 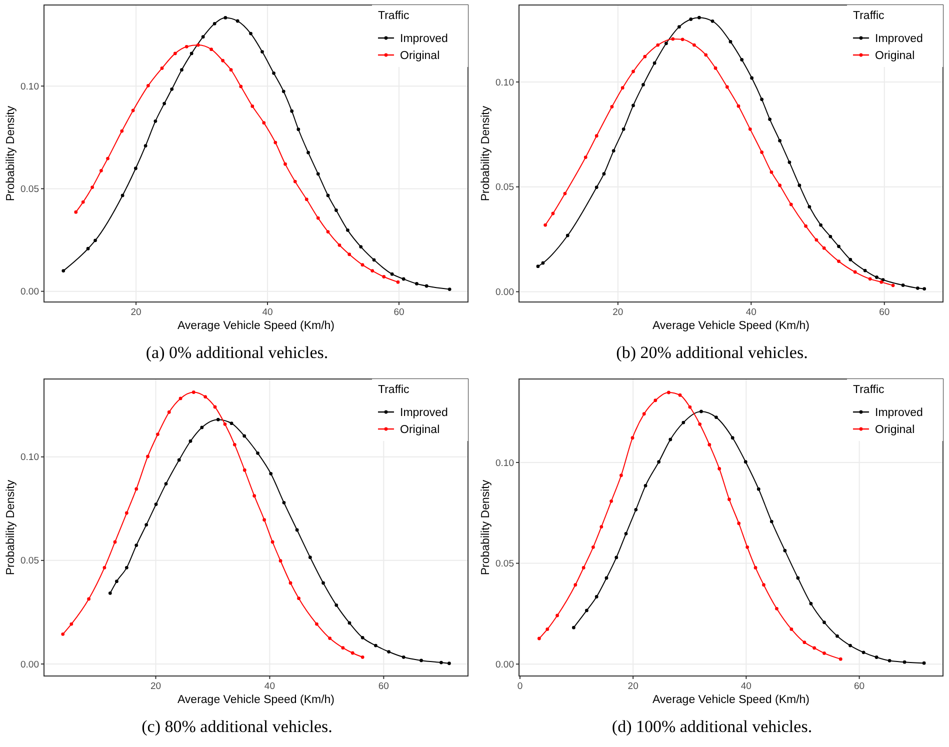 I want to click on x-tick-label: 40, so click(x=746, y=686).